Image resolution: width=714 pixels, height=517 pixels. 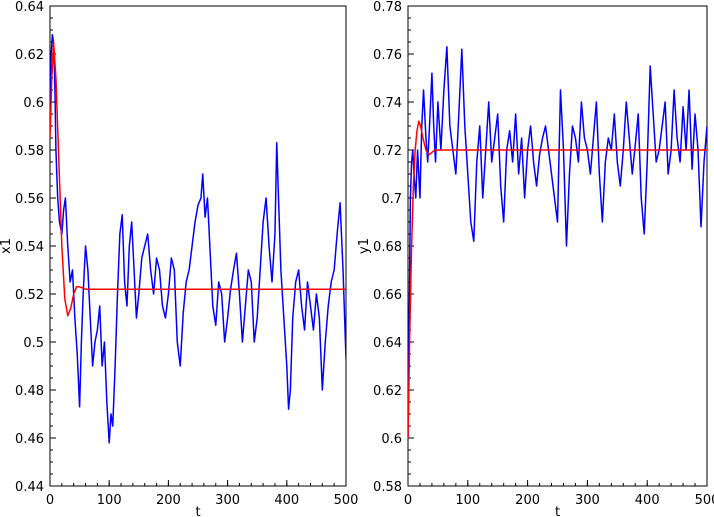 What do you see at coordinates (387, 55) in the screenshot?
I see `y-tick-label: 0.76` at bounding box center [387, 55].